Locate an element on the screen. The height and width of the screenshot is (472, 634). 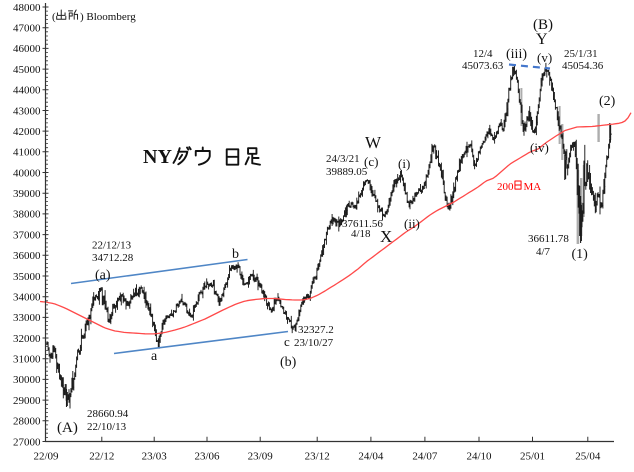
svg-text: 25/01 is located at coordinates (532, 457).